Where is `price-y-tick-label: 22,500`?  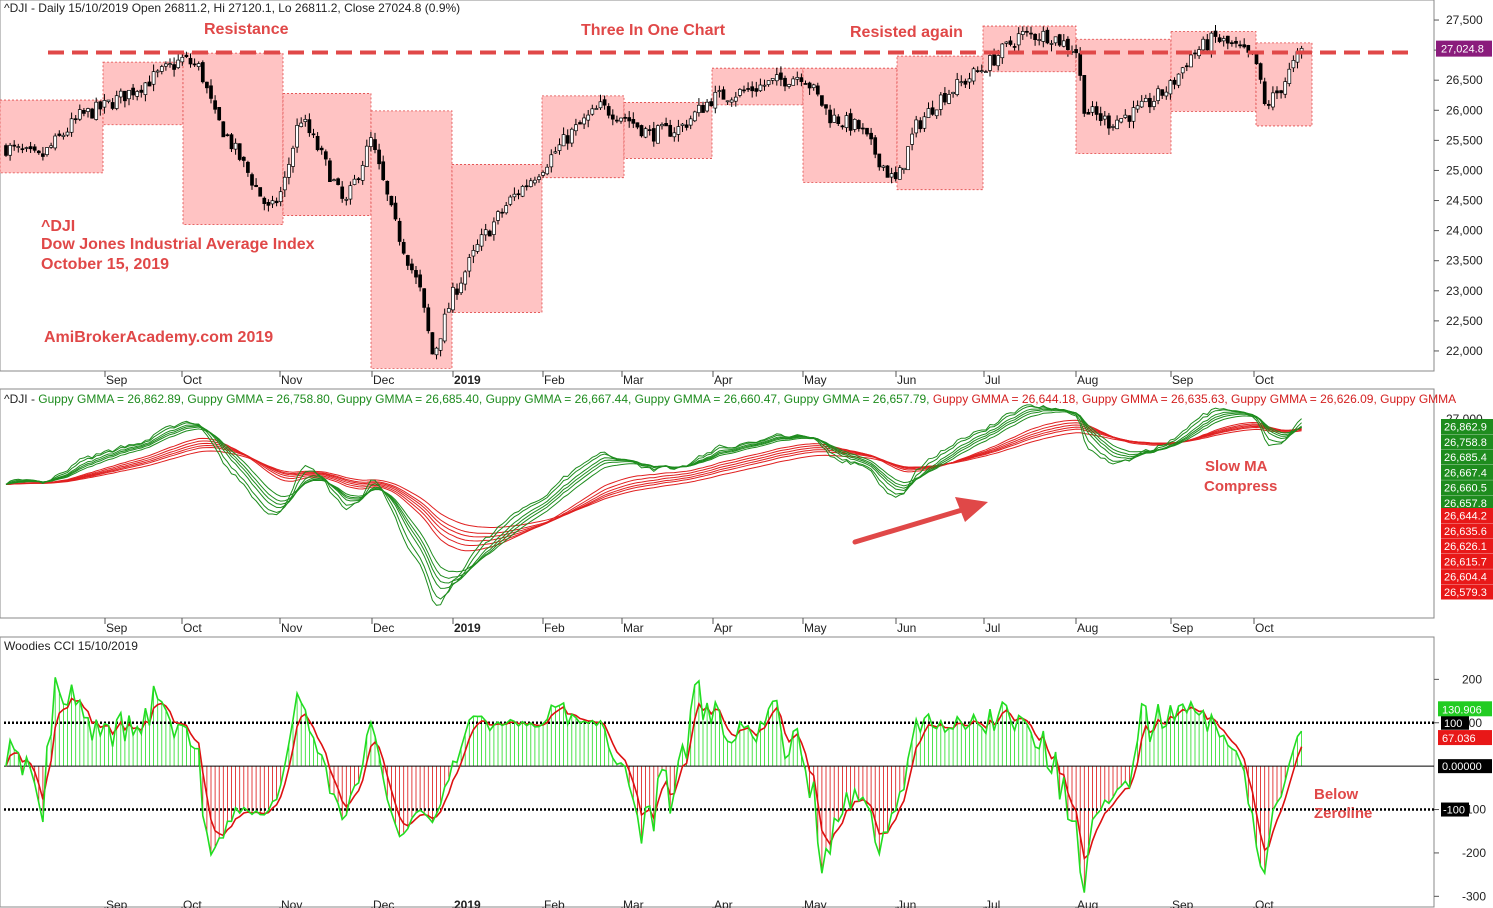 price-y-tick-label: 22,500 is located at coordinates (1464, 321).